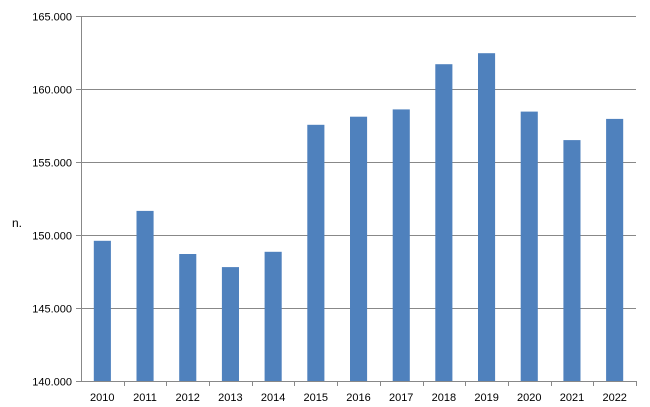  What do you see at coordinates (52, 164) in the screenshot?
I see `y-tick-label: 155.000` at bounding box center [52, 164].